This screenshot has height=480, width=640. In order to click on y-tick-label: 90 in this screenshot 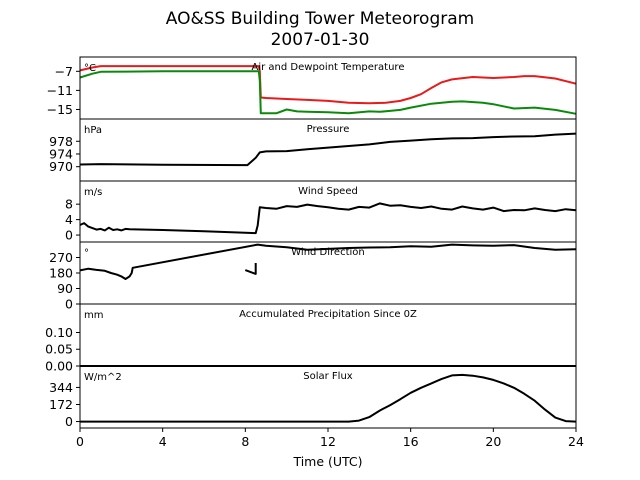, I will do `click(65, 288)`.